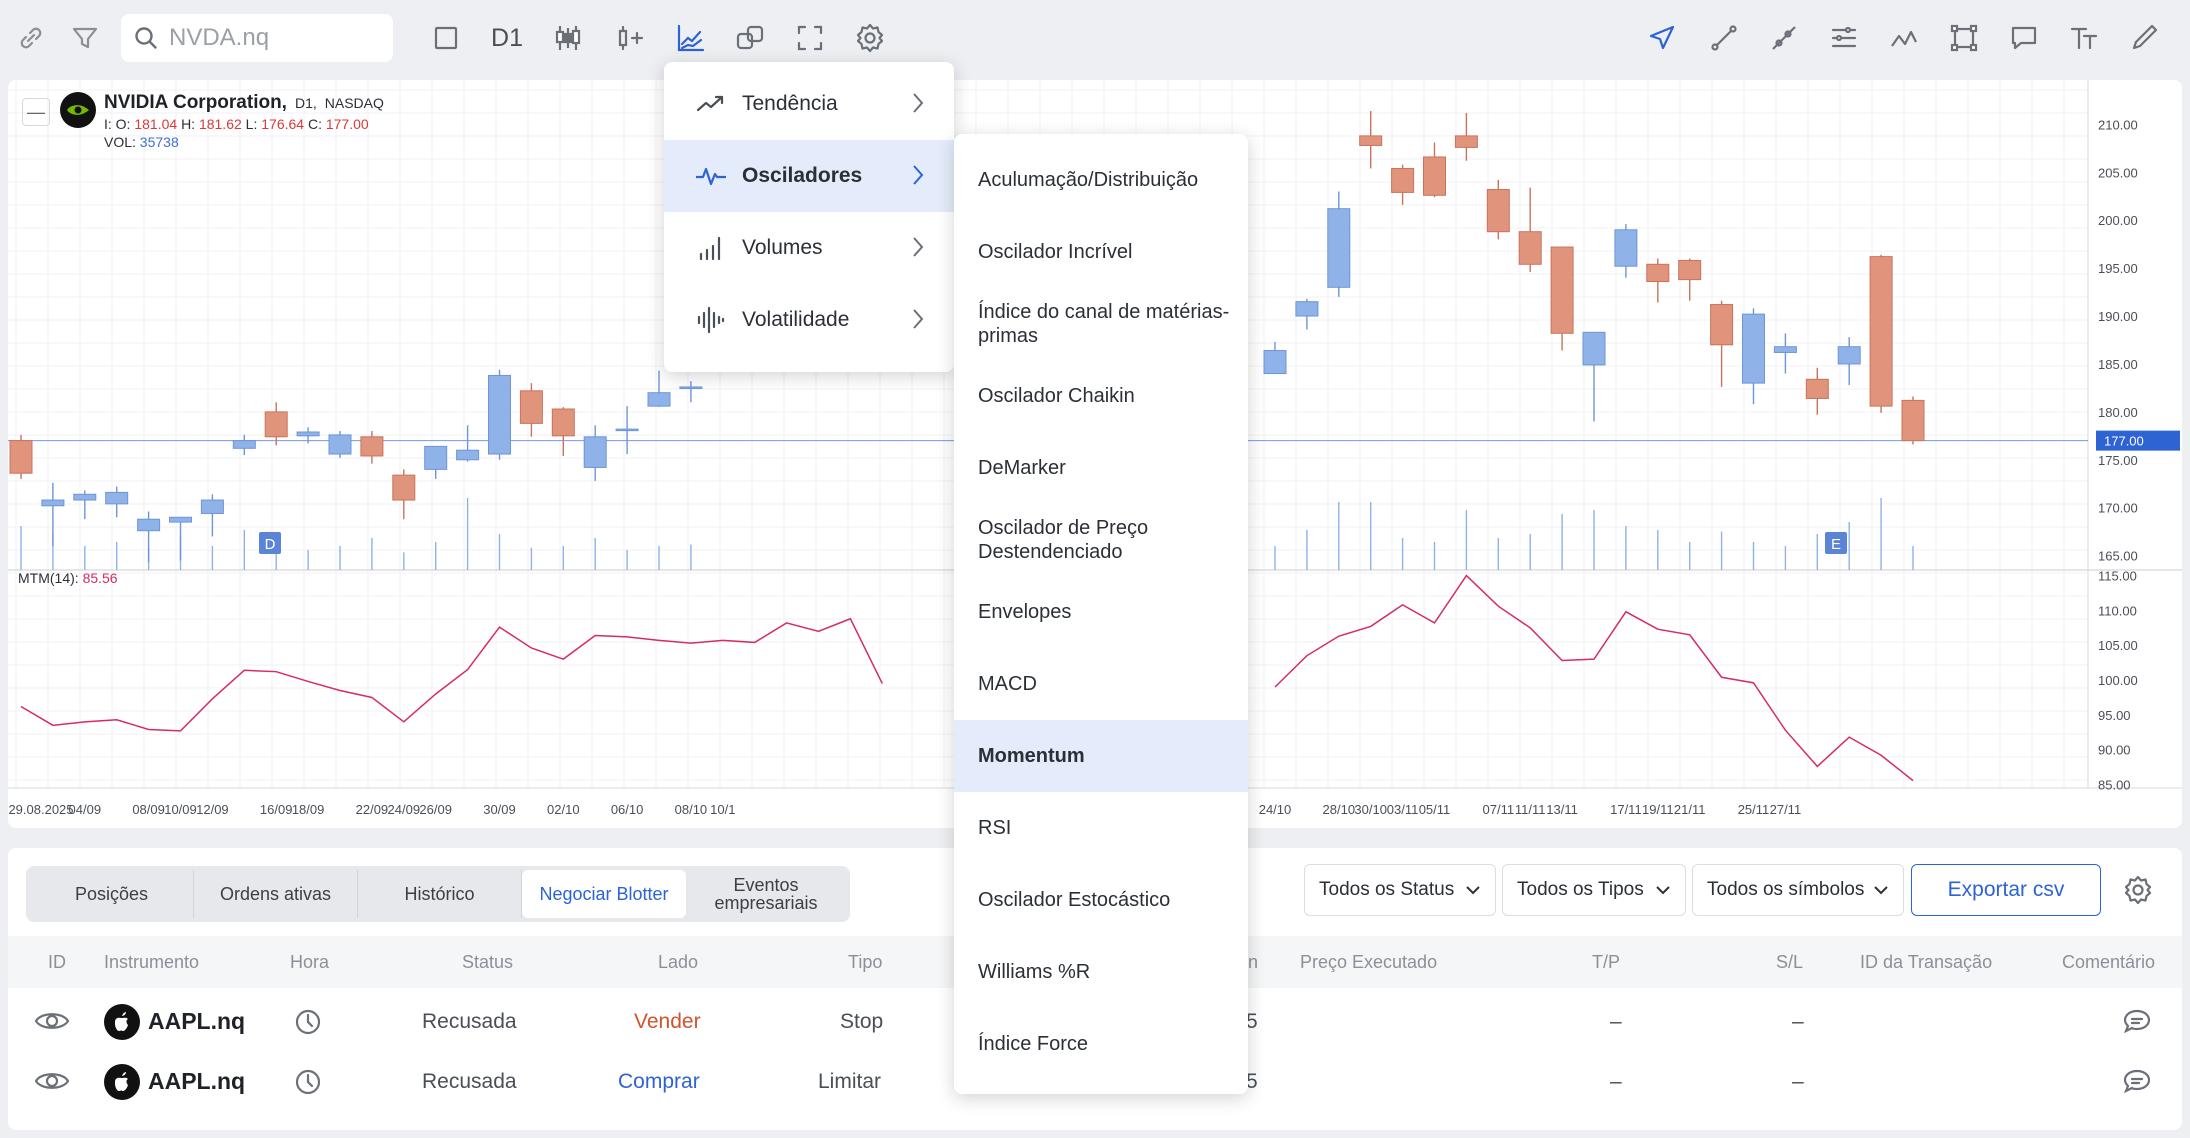 The image size is (2190, 1138). I want to click on tab-history: Histórico, so click(440, 894).